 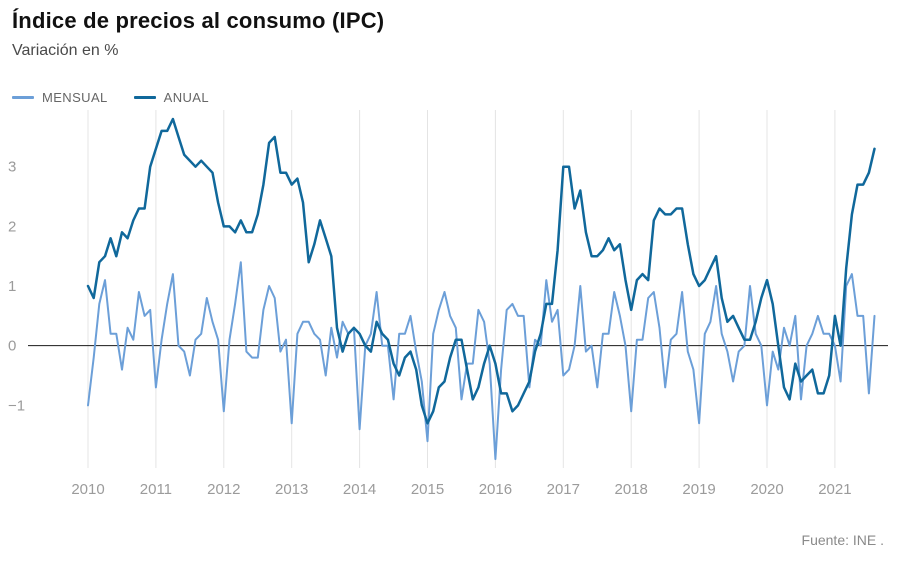 I want to click on legend-label-anual: ANUAL, so click(x=186, y=97).